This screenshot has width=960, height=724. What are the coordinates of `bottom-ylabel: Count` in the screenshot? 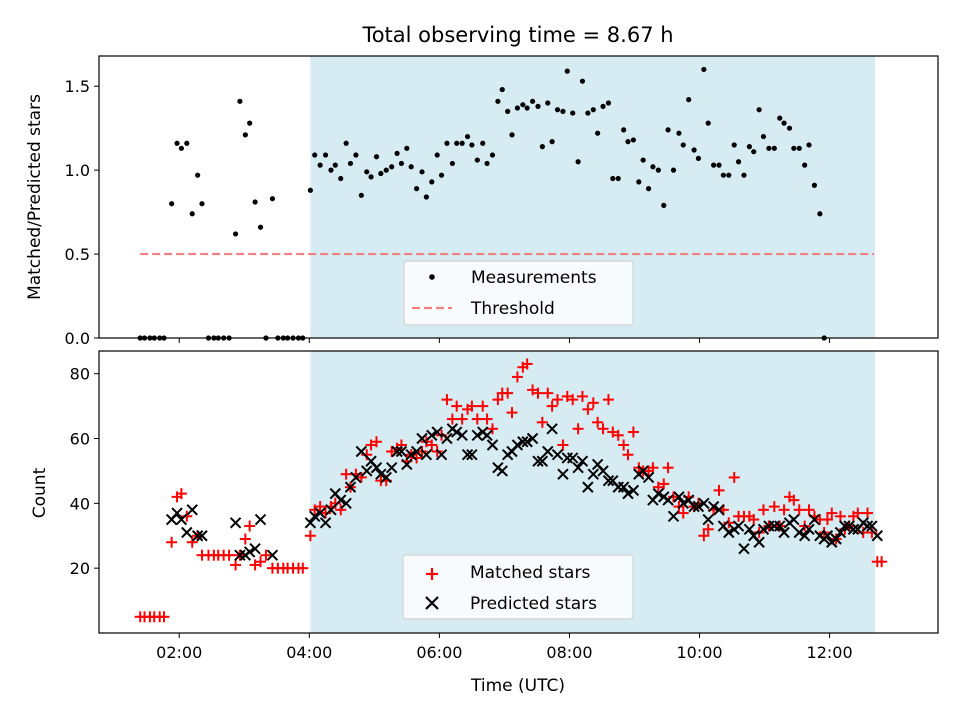 It's located at (40, 492).